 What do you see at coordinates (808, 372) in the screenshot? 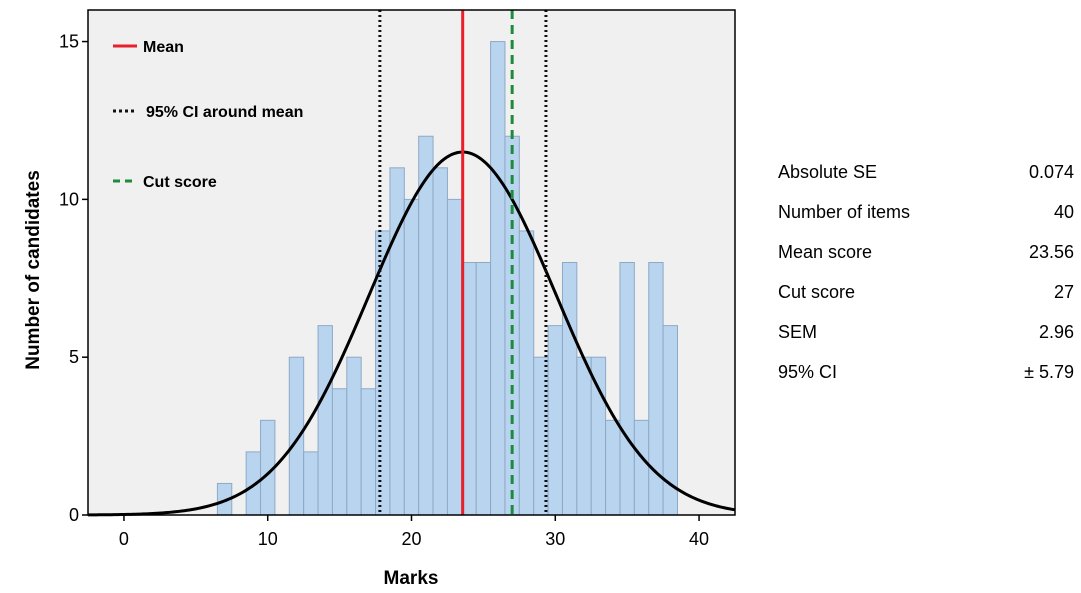
I see `stat-label: 95% CI` at bounding box center [808, 372].